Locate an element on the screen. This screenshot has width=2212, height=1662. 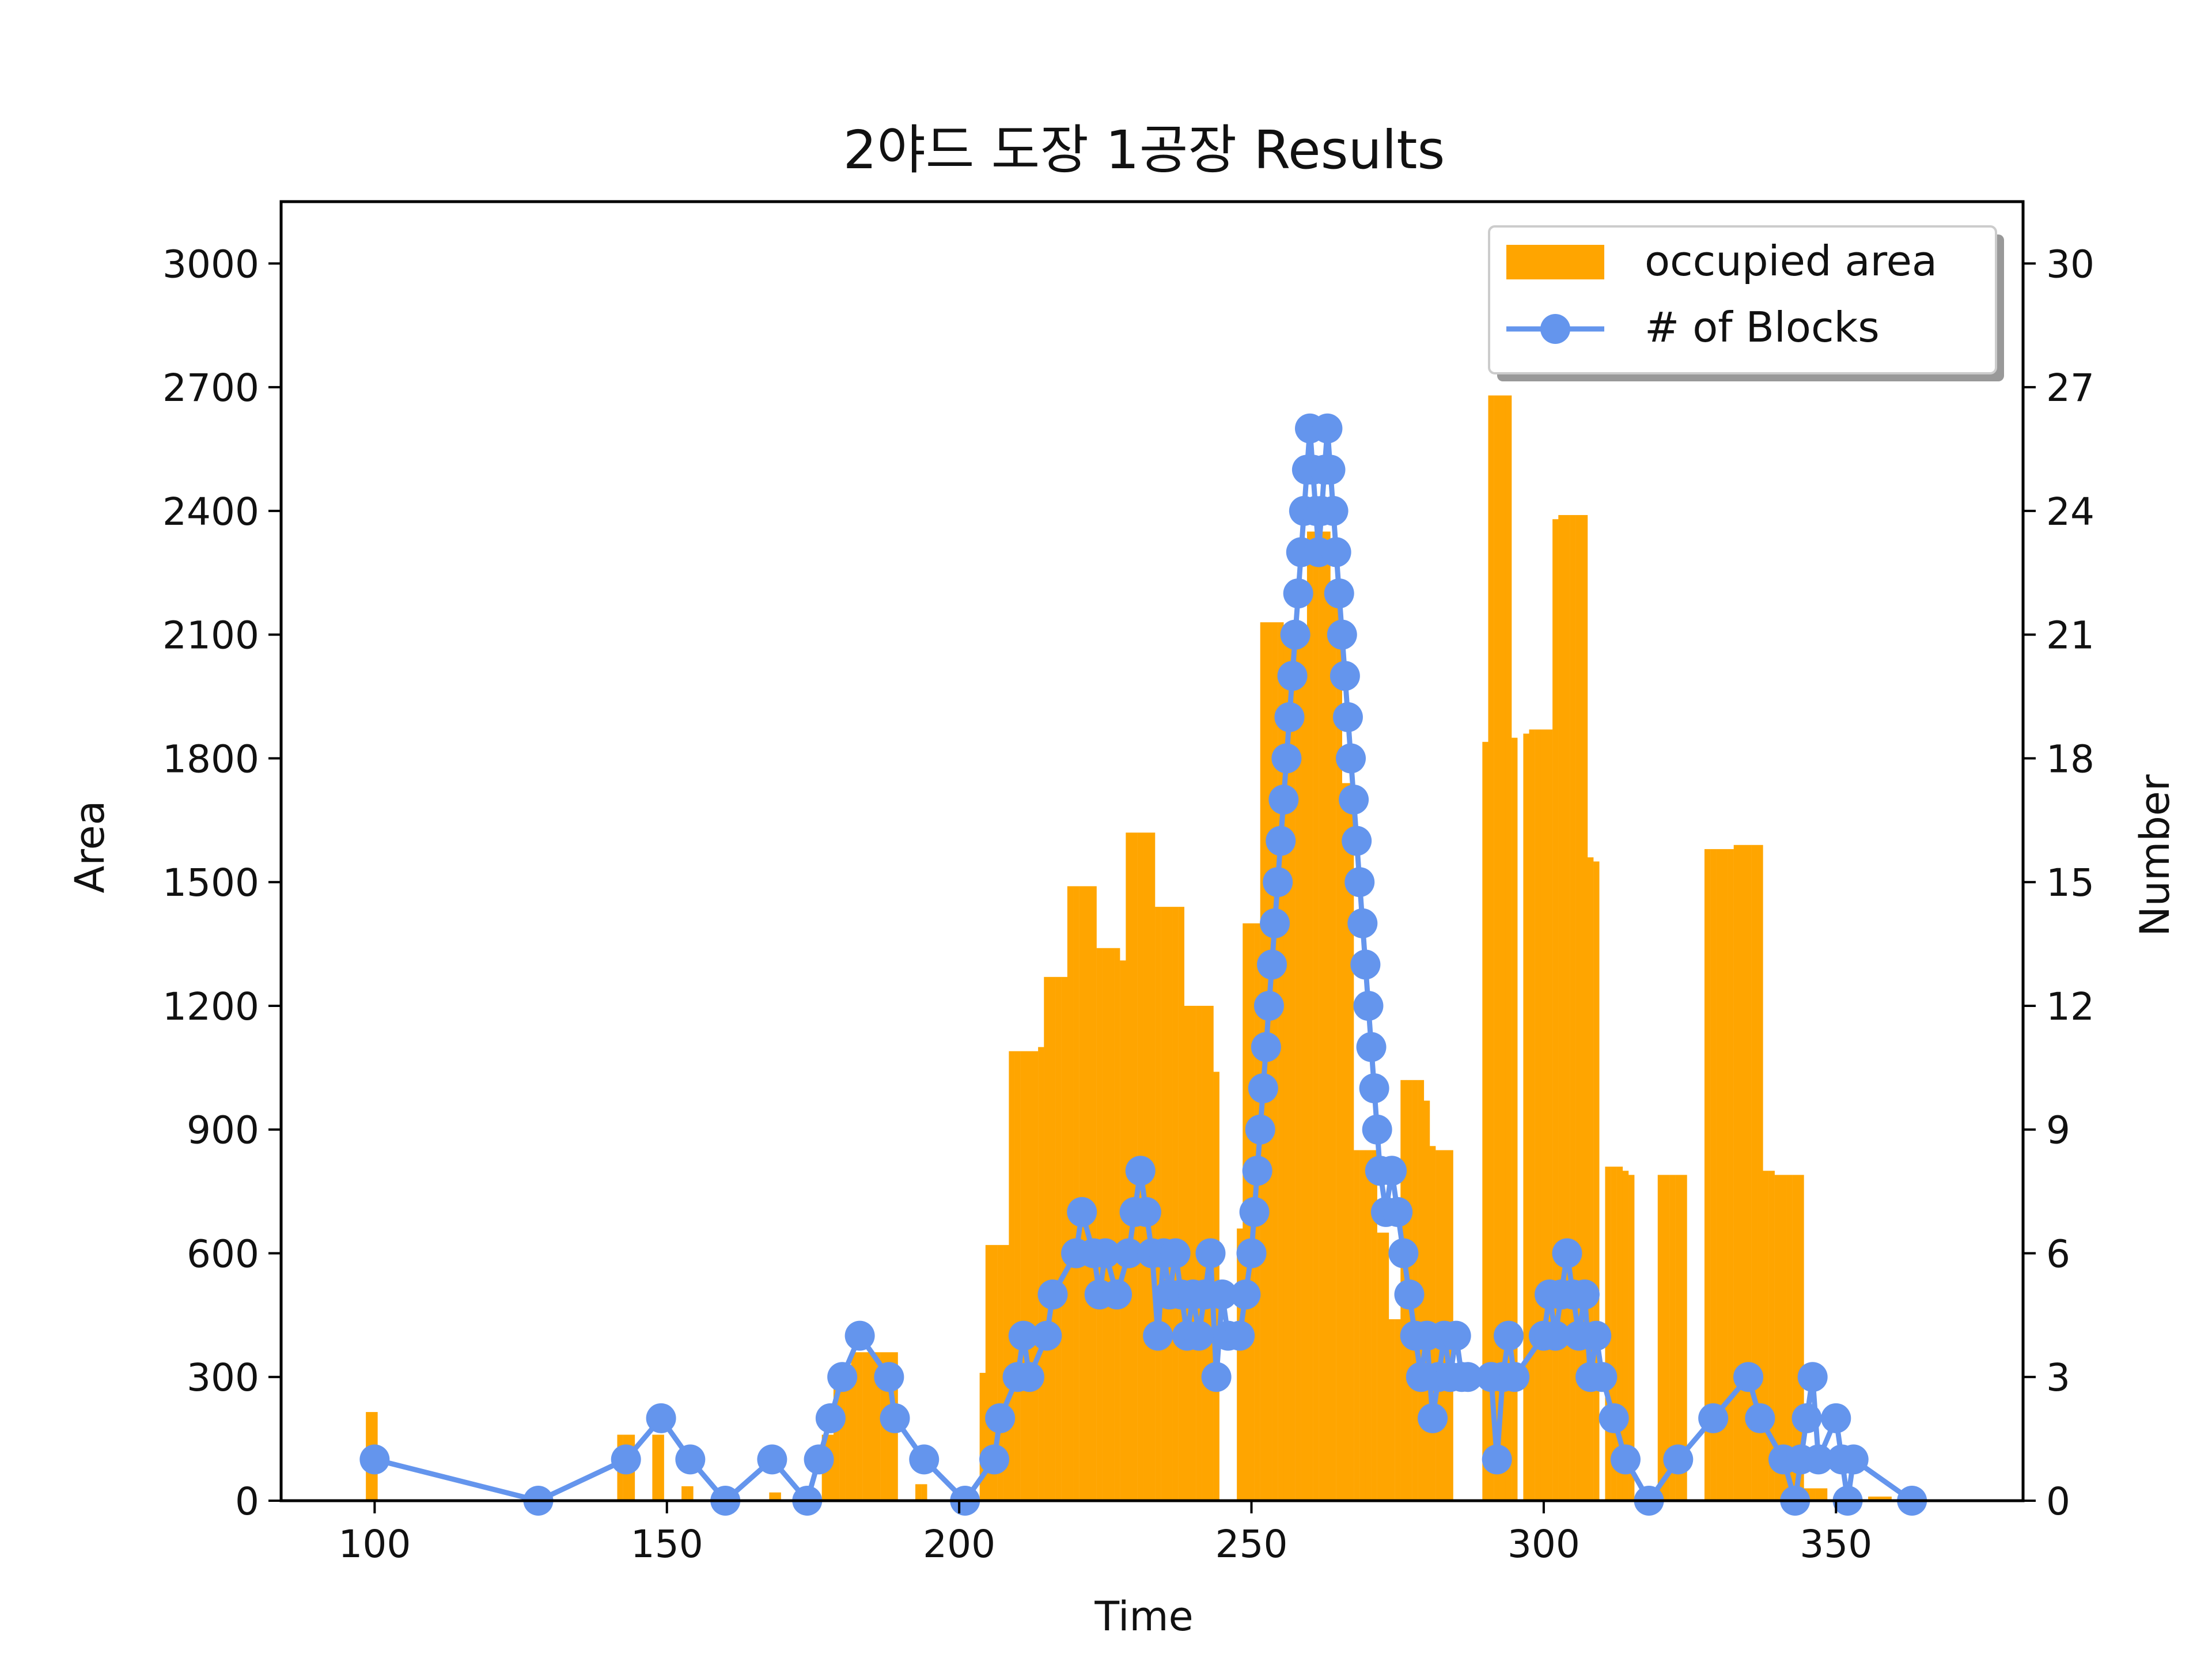
x-tick-label: 350 is located at coordinates (1836, 1544).